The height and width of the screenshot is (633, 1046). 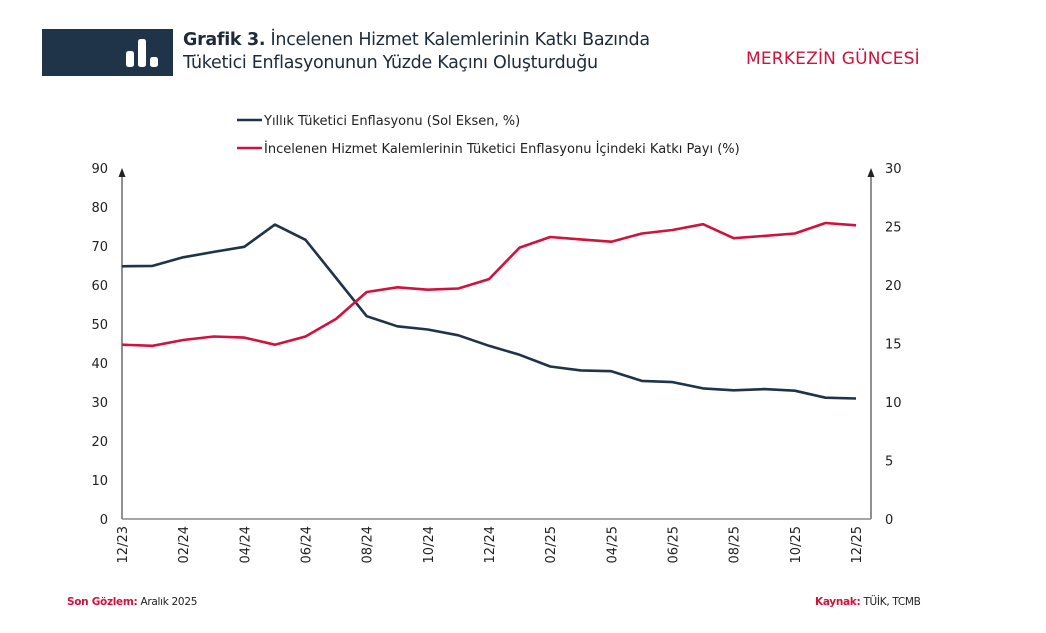 I want to click on left-axis-arrow, so click(x=122, y=172).